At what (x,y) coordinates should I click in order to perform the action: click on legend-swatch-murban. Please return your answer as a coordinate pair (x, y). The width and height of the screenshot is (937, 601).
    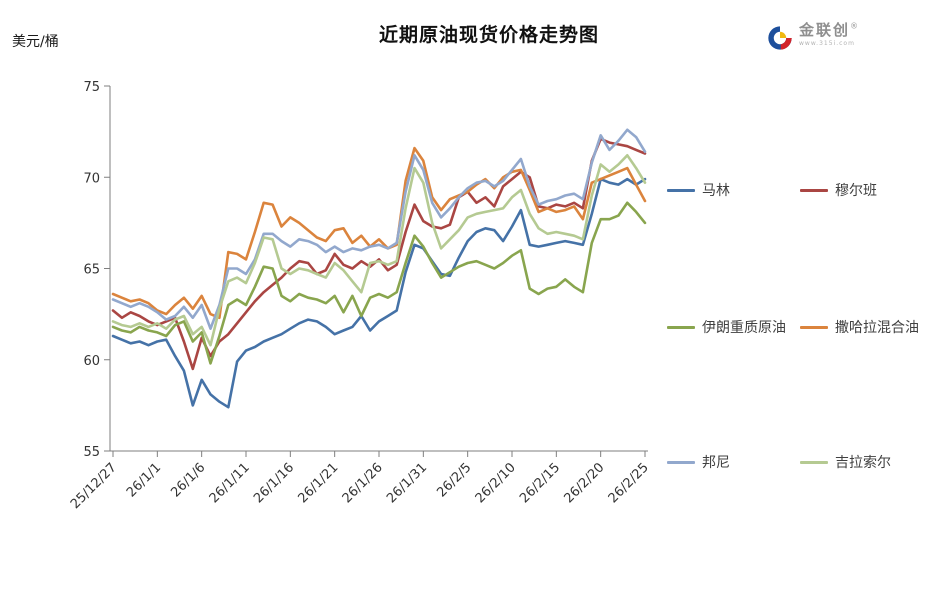
    Looking at the image, I should click on (814, 190).